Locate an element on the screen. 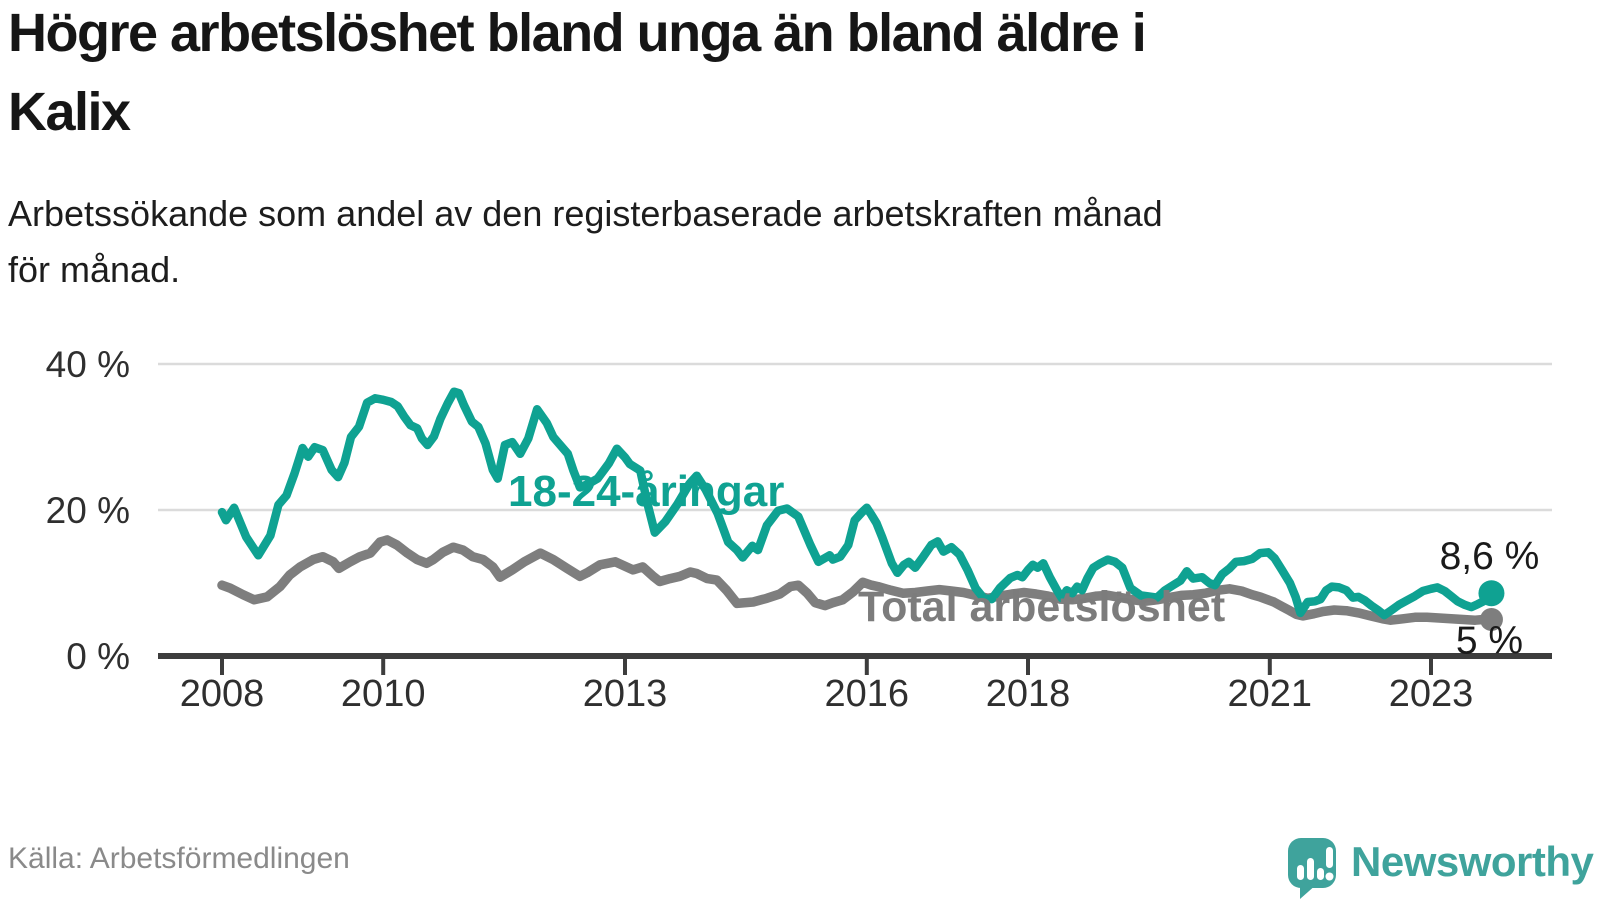 This screenshot has width=1600, height=900. series-end-dot-total is located at coordinates (1491, 619).